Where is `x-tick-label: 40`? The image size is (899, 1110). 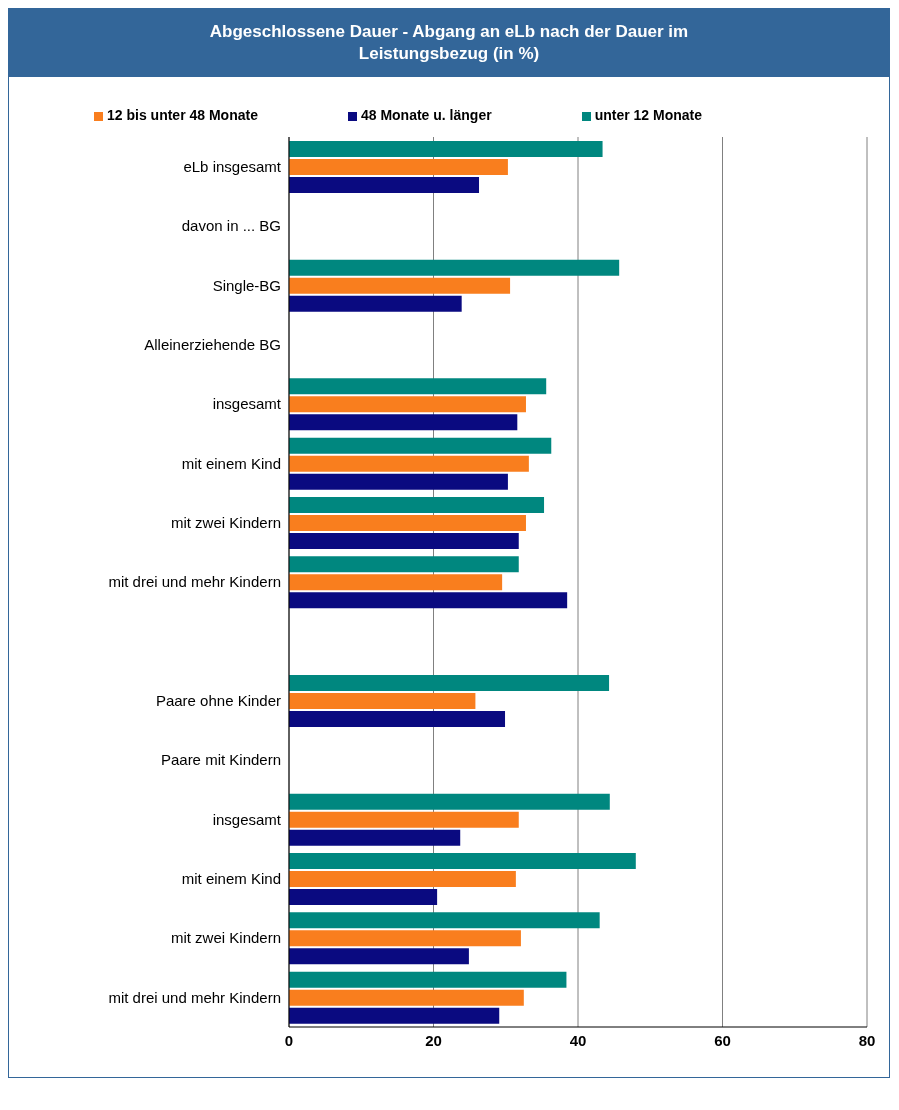 x-tick-label: 40 is located at coordinates (578, 1040).